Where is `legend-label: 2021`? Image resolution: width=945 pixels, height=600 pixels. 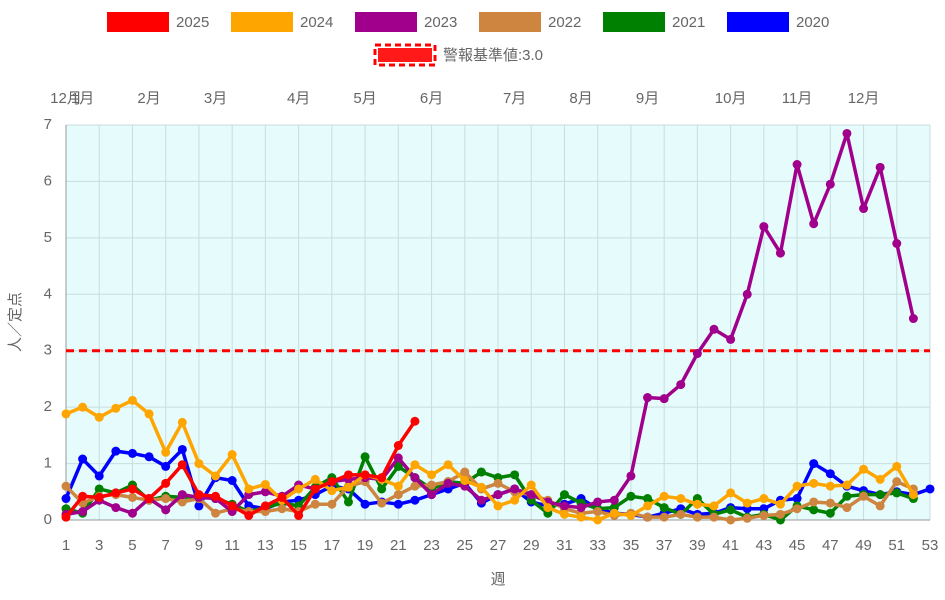
legend-label: 2021 is located at coordinates (688, 22).